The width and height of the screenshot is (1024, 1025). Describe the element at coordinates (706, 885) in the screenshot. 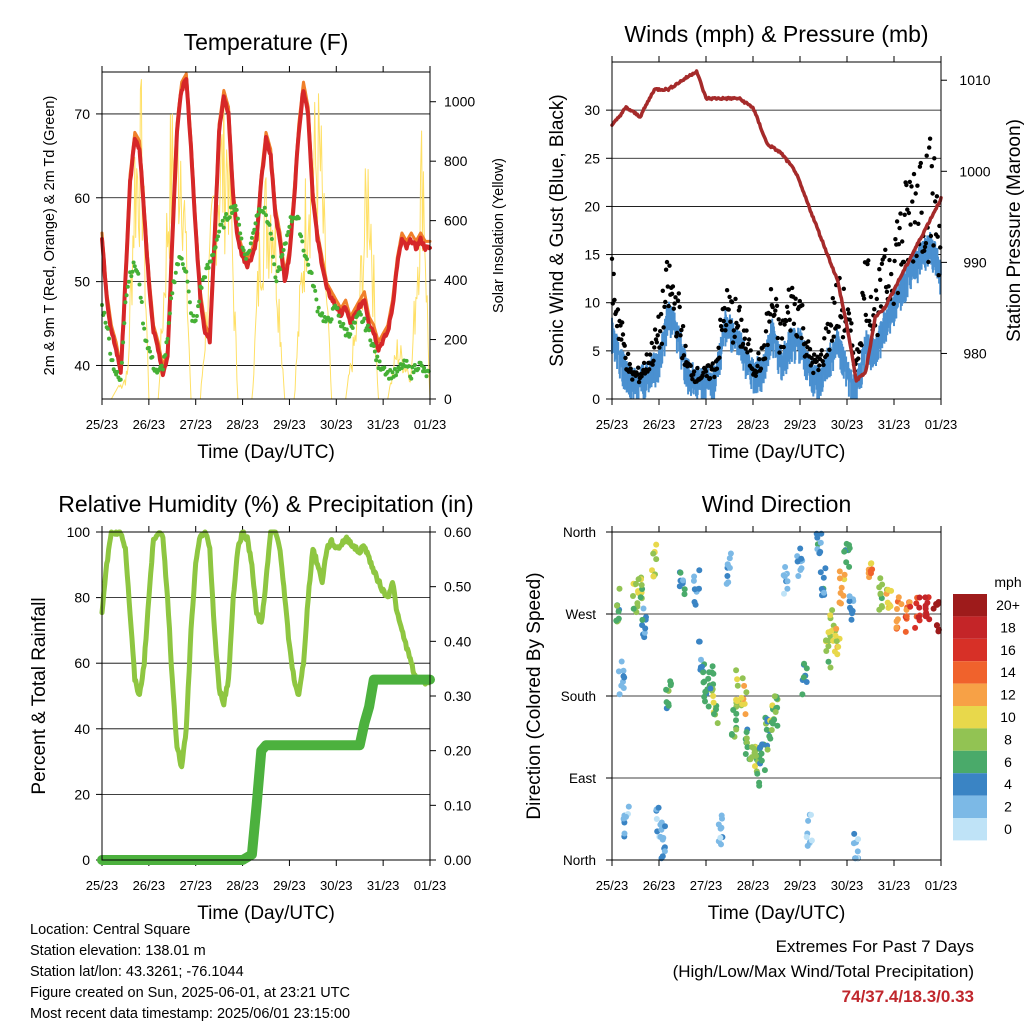

I see `x-tick-label: 27/23` at that location.